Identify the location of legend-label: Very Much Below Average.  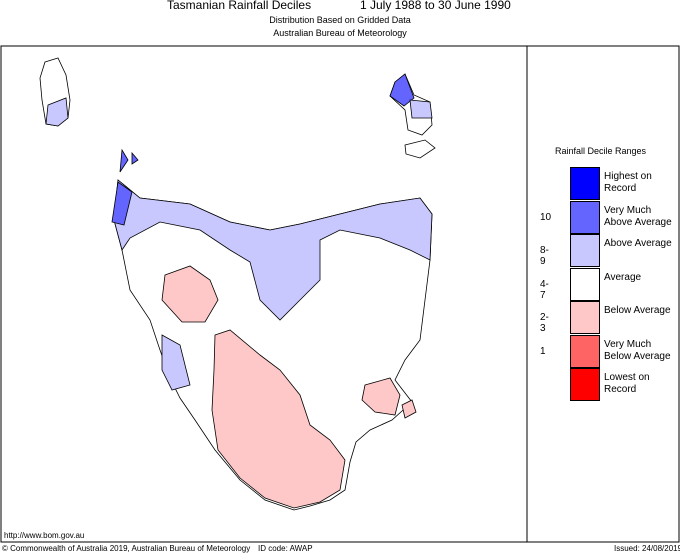
(637, 350).